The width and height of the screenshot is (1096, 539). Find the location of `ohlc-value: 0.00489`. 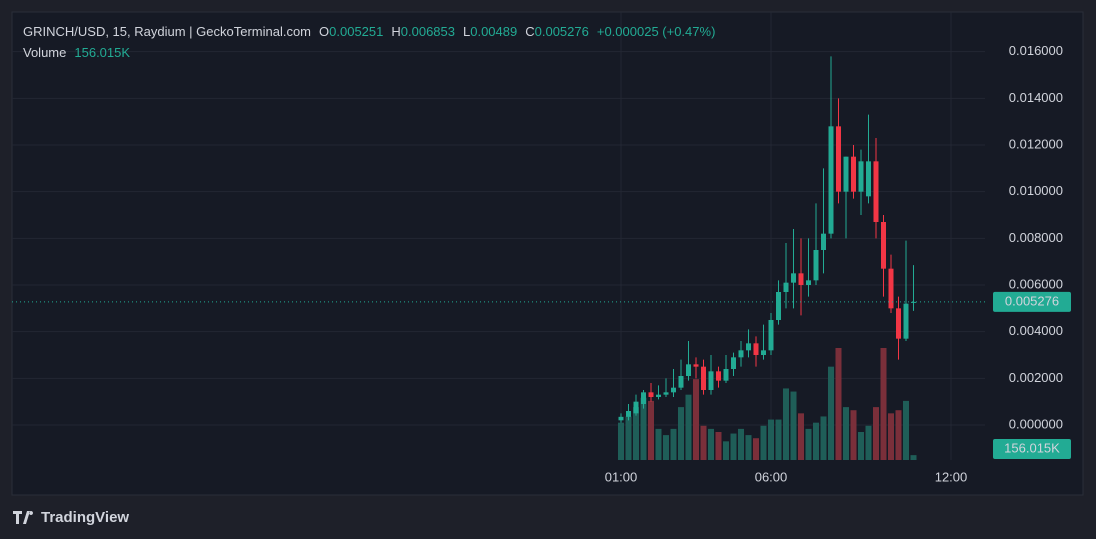

ohlc-value: 0.00489 is located at coordinates (493, 31).